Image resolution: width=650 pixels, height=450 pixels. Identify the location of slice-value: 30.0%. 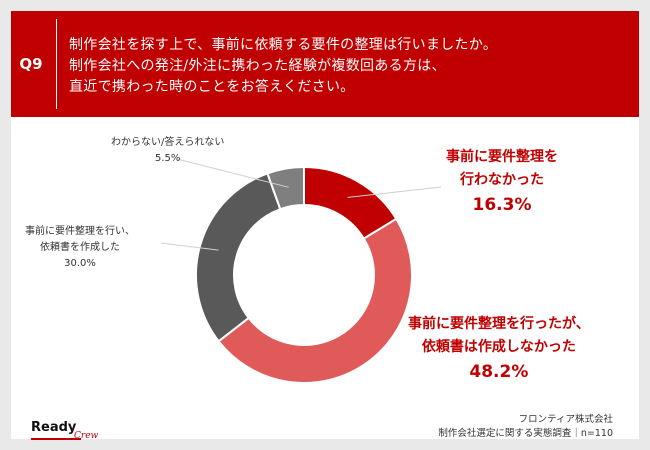
(80, 263).